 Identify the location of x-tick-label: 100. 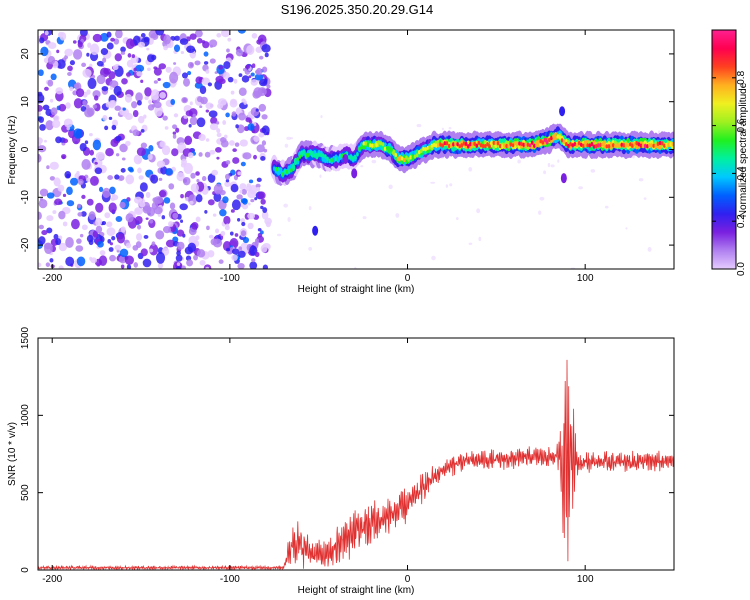
(585, 579).